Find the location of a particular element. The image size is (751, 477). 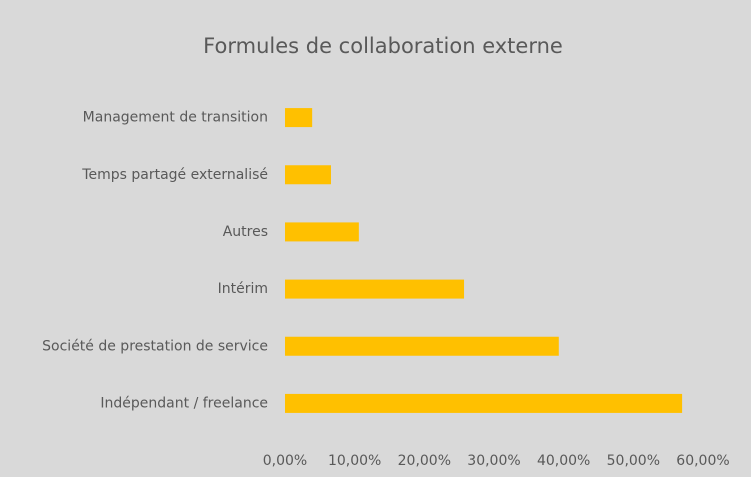

x-tick-label: 60,00% is located at coordinates (702, 461).